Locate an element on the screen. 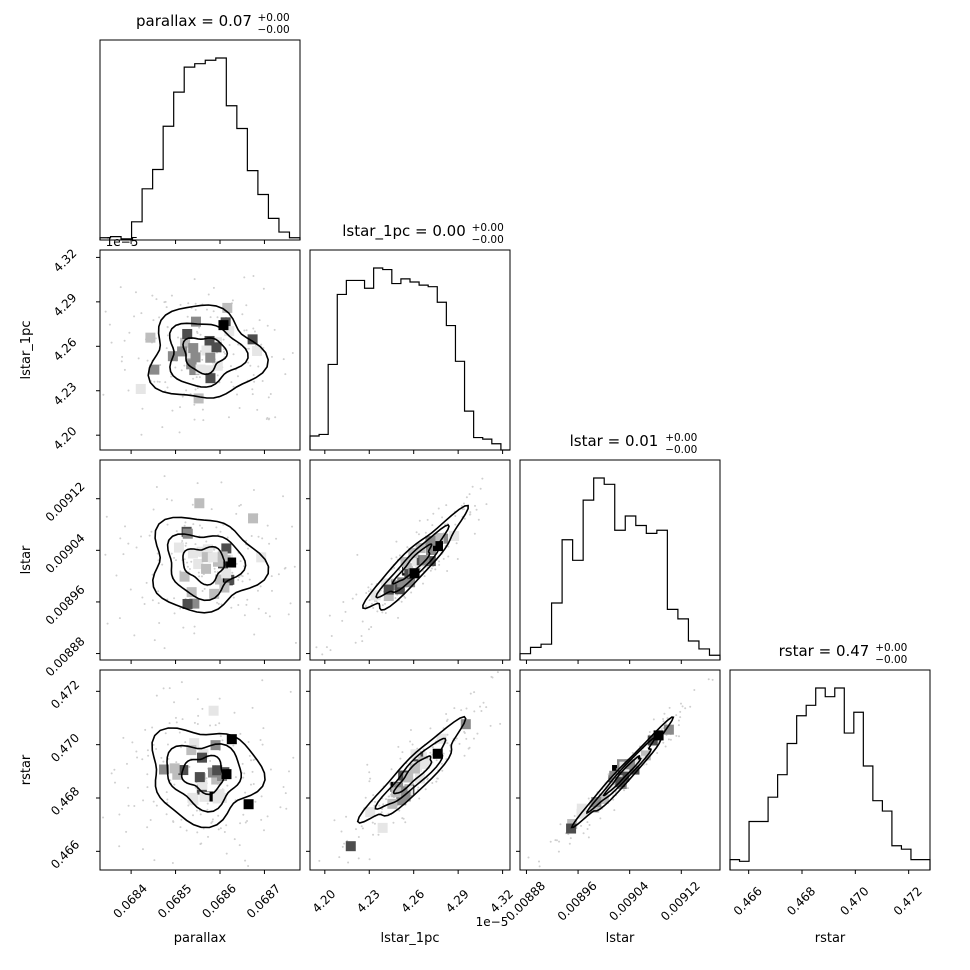 This screenshot has height=970, width=970. contour-middle is located at coordinates (206, 567).